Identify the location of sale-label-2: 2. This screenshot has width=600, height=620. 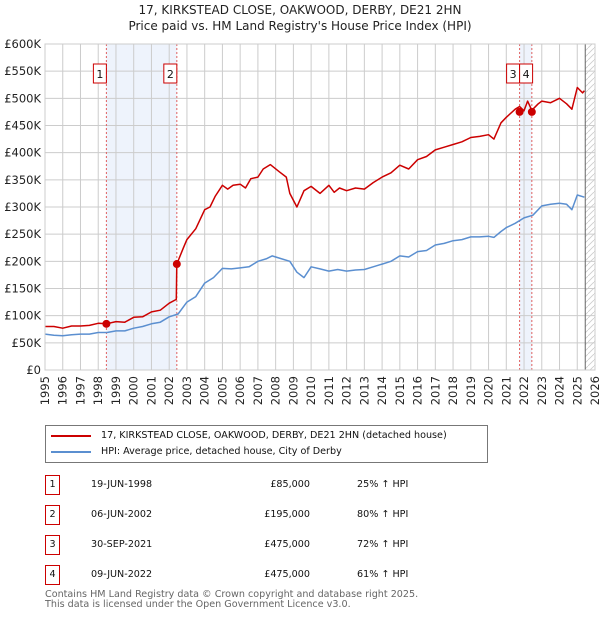
(170, 74).